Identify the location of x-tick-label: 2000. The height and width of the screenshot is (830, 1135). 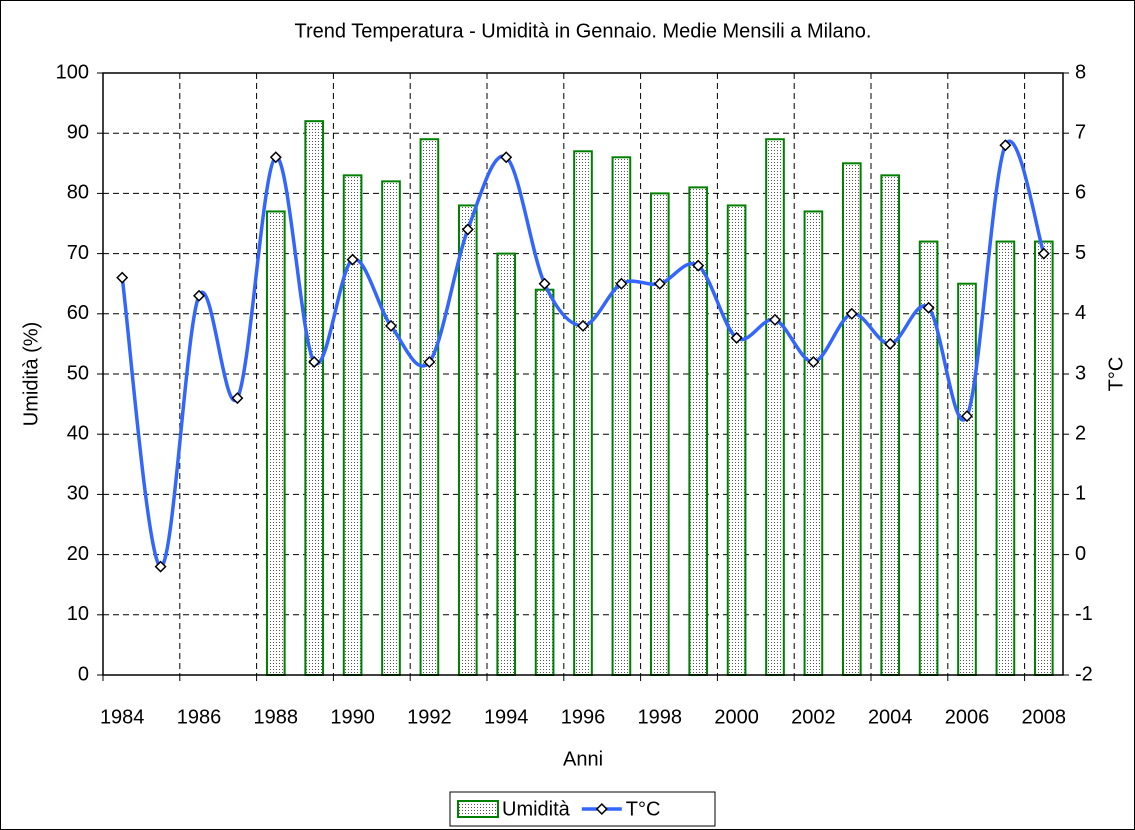
(736, 717).